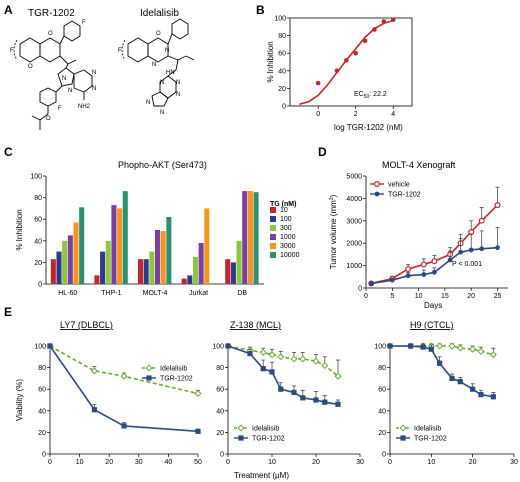 The height and width of the screenshot is (482, 520). I want to click on e1-xtick-label: 0, so click(50, 462).